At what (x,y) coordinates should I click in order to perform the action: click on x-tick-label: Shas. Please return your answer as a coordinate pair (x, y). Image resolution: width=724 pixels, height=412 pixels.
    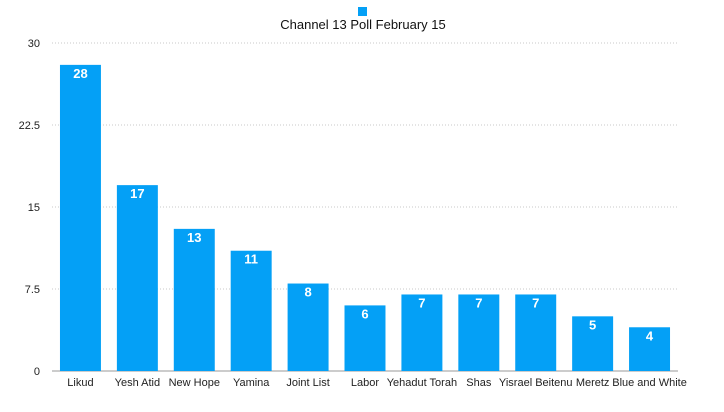
    Looking at the image, I should click on (479, 383).